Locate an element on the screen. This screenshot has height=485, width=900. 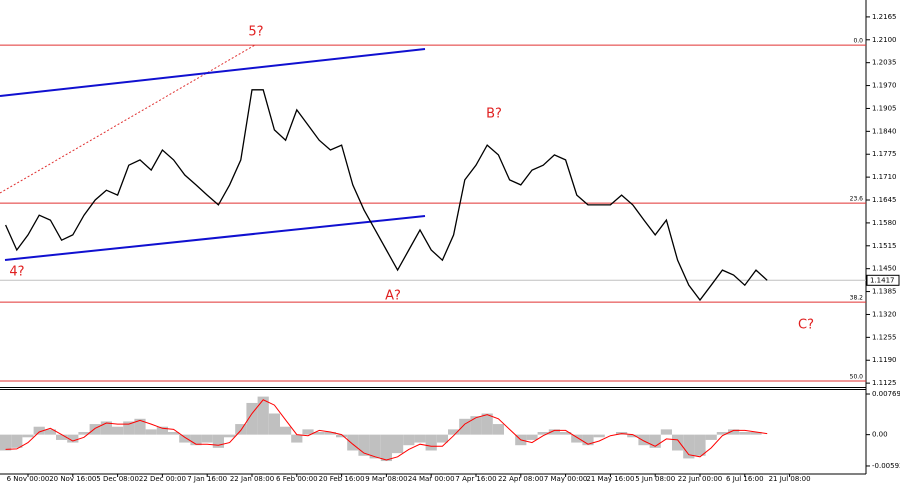
y-tick-label: 1.1385 is located at coordinates (884, 292).